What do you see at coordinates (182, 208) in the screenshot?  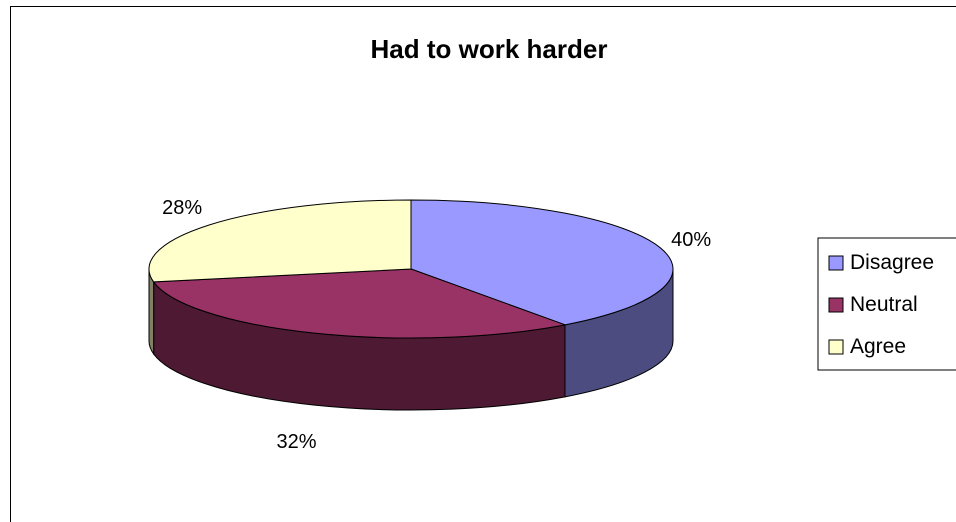 I see `data-label-agree: 28%` at bounding box center [182, 208].